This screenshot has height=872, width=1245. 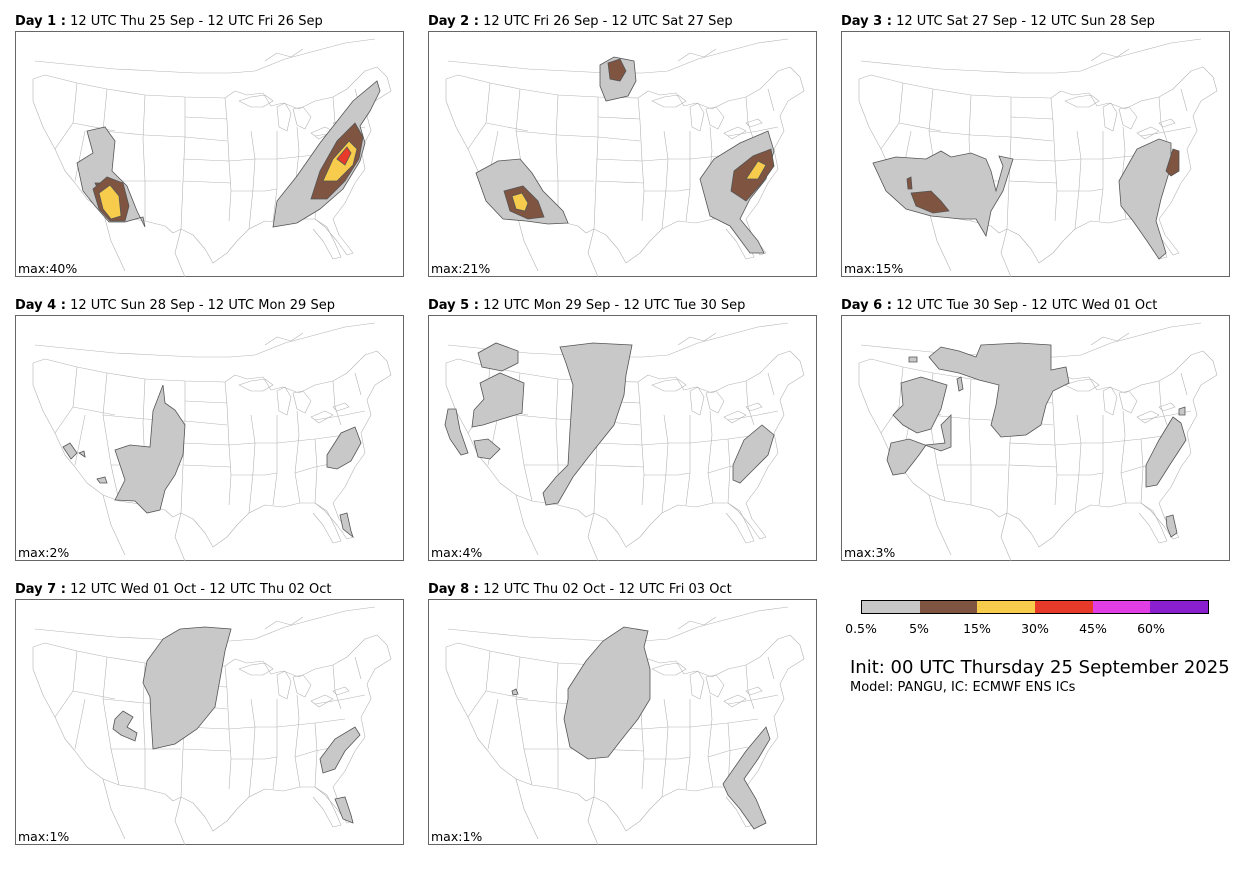 I want to click on day-4-max: max:2%, so click(x=44, y=552).